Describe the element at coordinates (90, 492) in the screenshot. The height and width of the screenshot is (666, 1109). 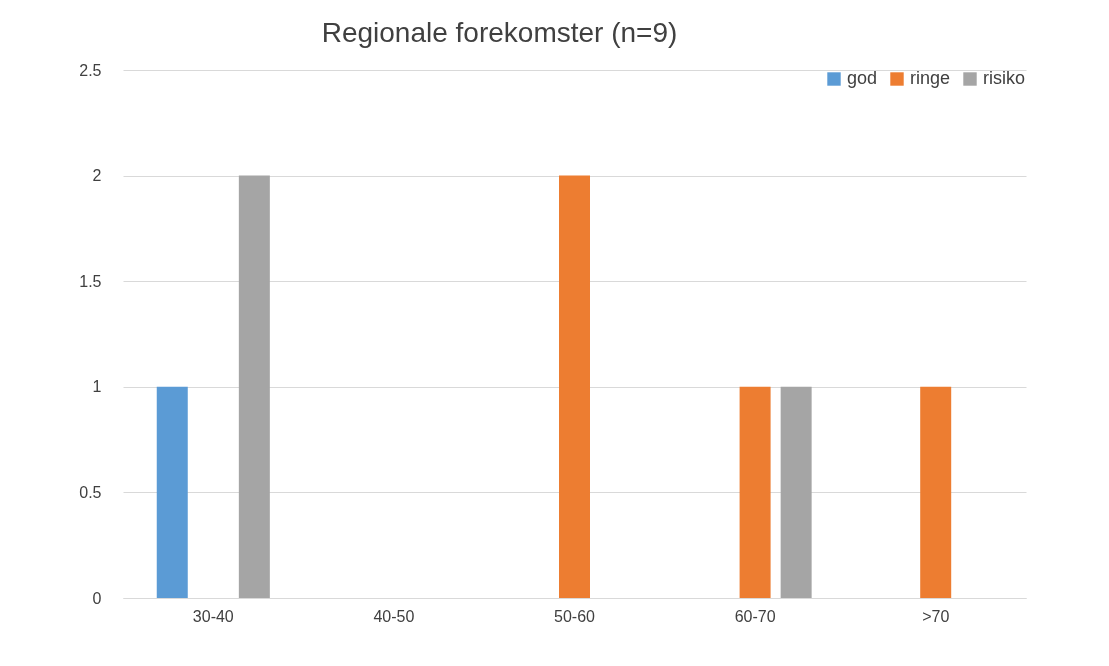
I see `y-tick-label: 0.5` at that location.